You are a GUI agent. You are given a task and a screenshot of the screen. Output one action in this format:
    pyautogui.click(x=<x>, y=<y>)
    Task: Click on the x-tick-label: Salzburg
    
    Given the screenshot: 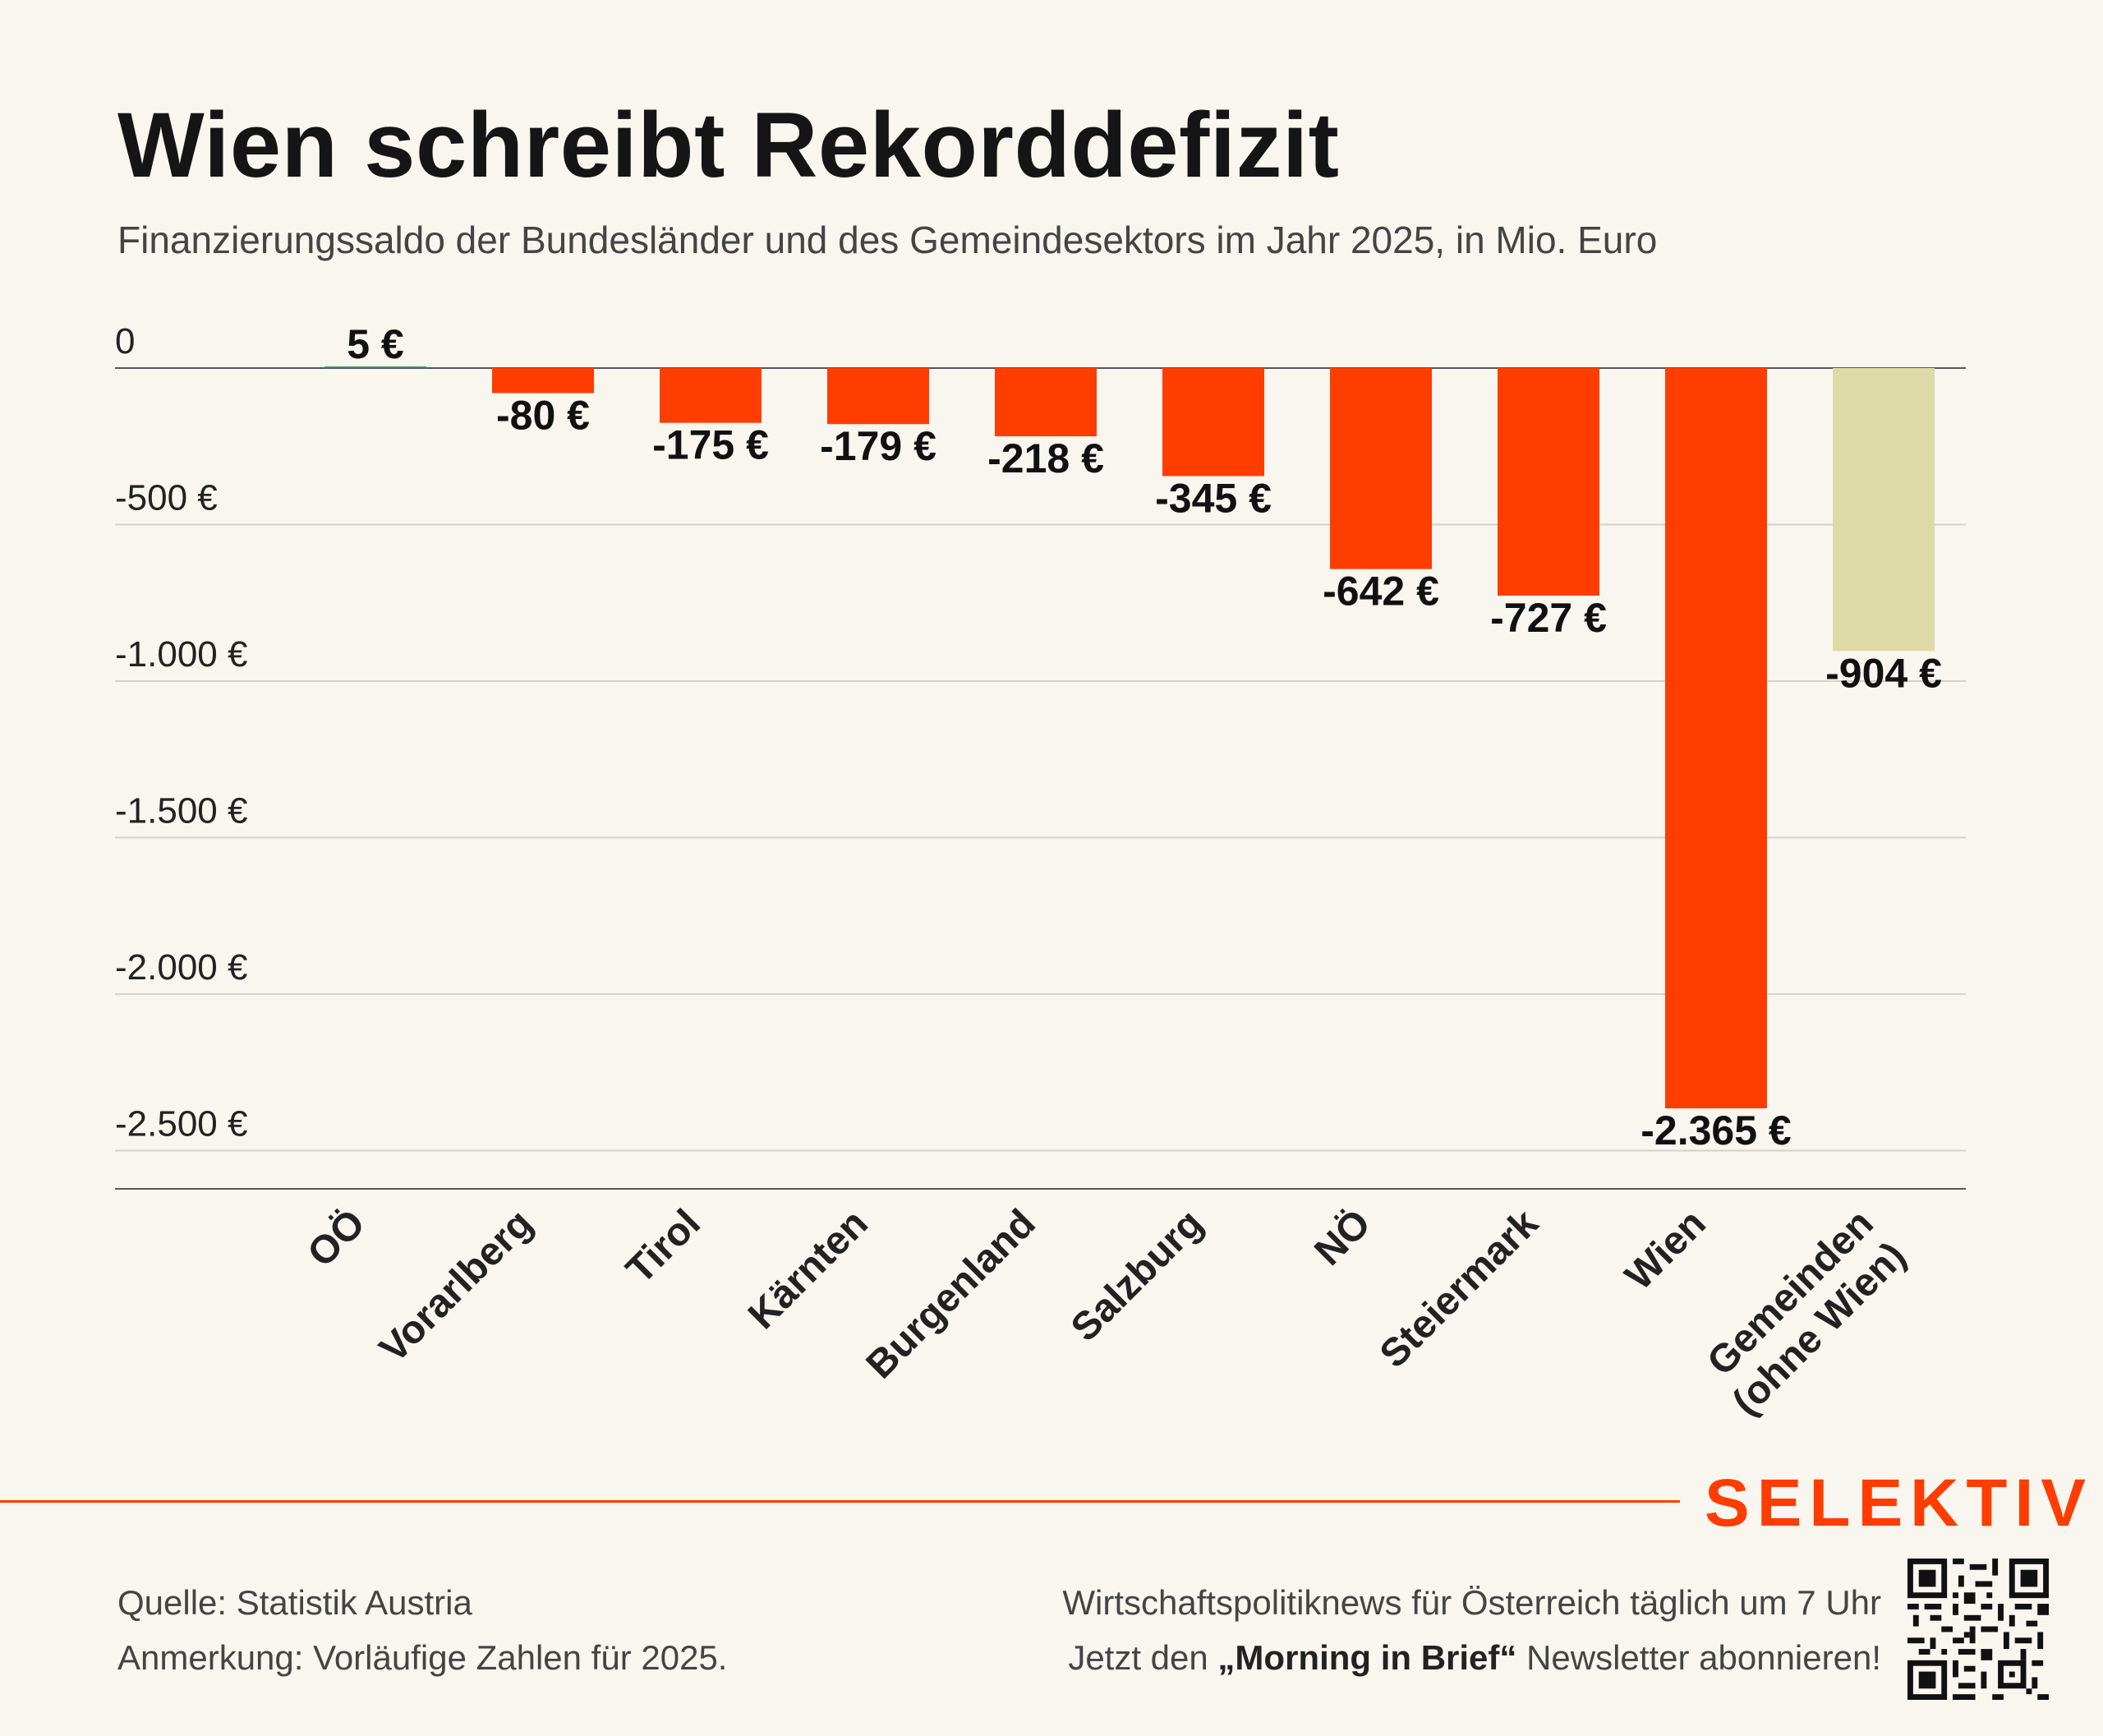 What is the action you would take?
    pyautogui.click(x=1137, y=1275)
    